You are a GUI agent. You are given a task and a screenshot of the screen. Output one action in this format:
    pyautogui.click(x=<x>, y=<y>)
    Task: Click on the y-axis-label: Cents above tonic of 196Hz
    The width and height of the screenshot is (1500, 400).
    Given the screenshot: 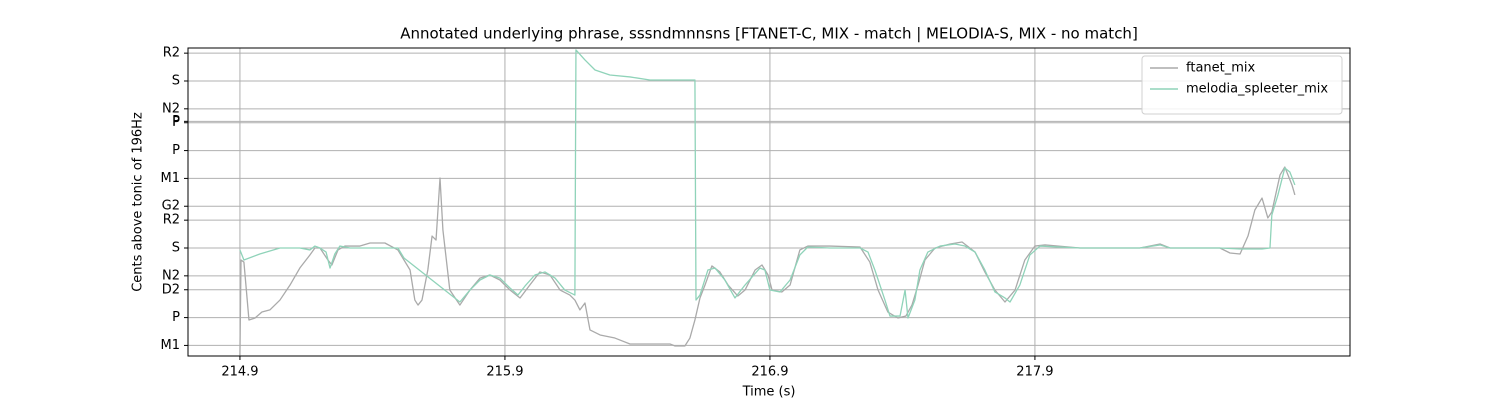 What is the action you would take?
    pyautogui.click(x=138, y=202)
    